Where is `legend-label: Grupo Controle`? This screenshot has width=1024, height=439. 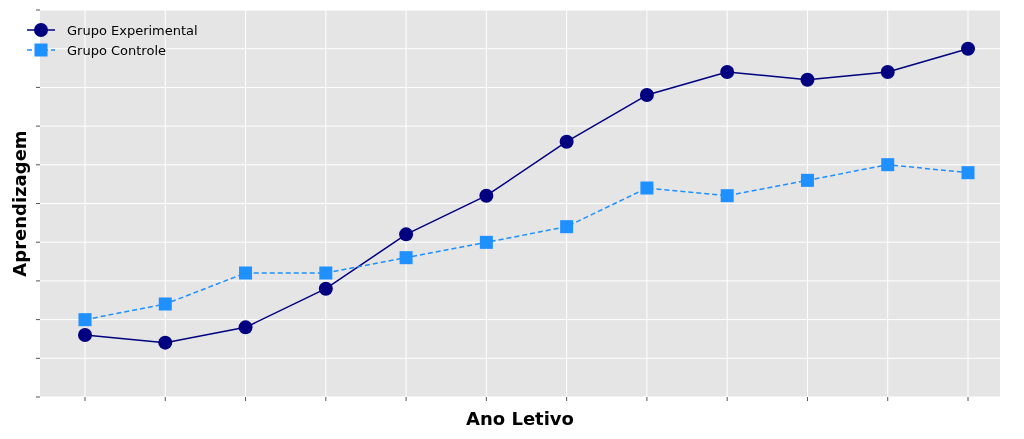
legend-label: Grupo Controle is located at coordinates (116, 50).